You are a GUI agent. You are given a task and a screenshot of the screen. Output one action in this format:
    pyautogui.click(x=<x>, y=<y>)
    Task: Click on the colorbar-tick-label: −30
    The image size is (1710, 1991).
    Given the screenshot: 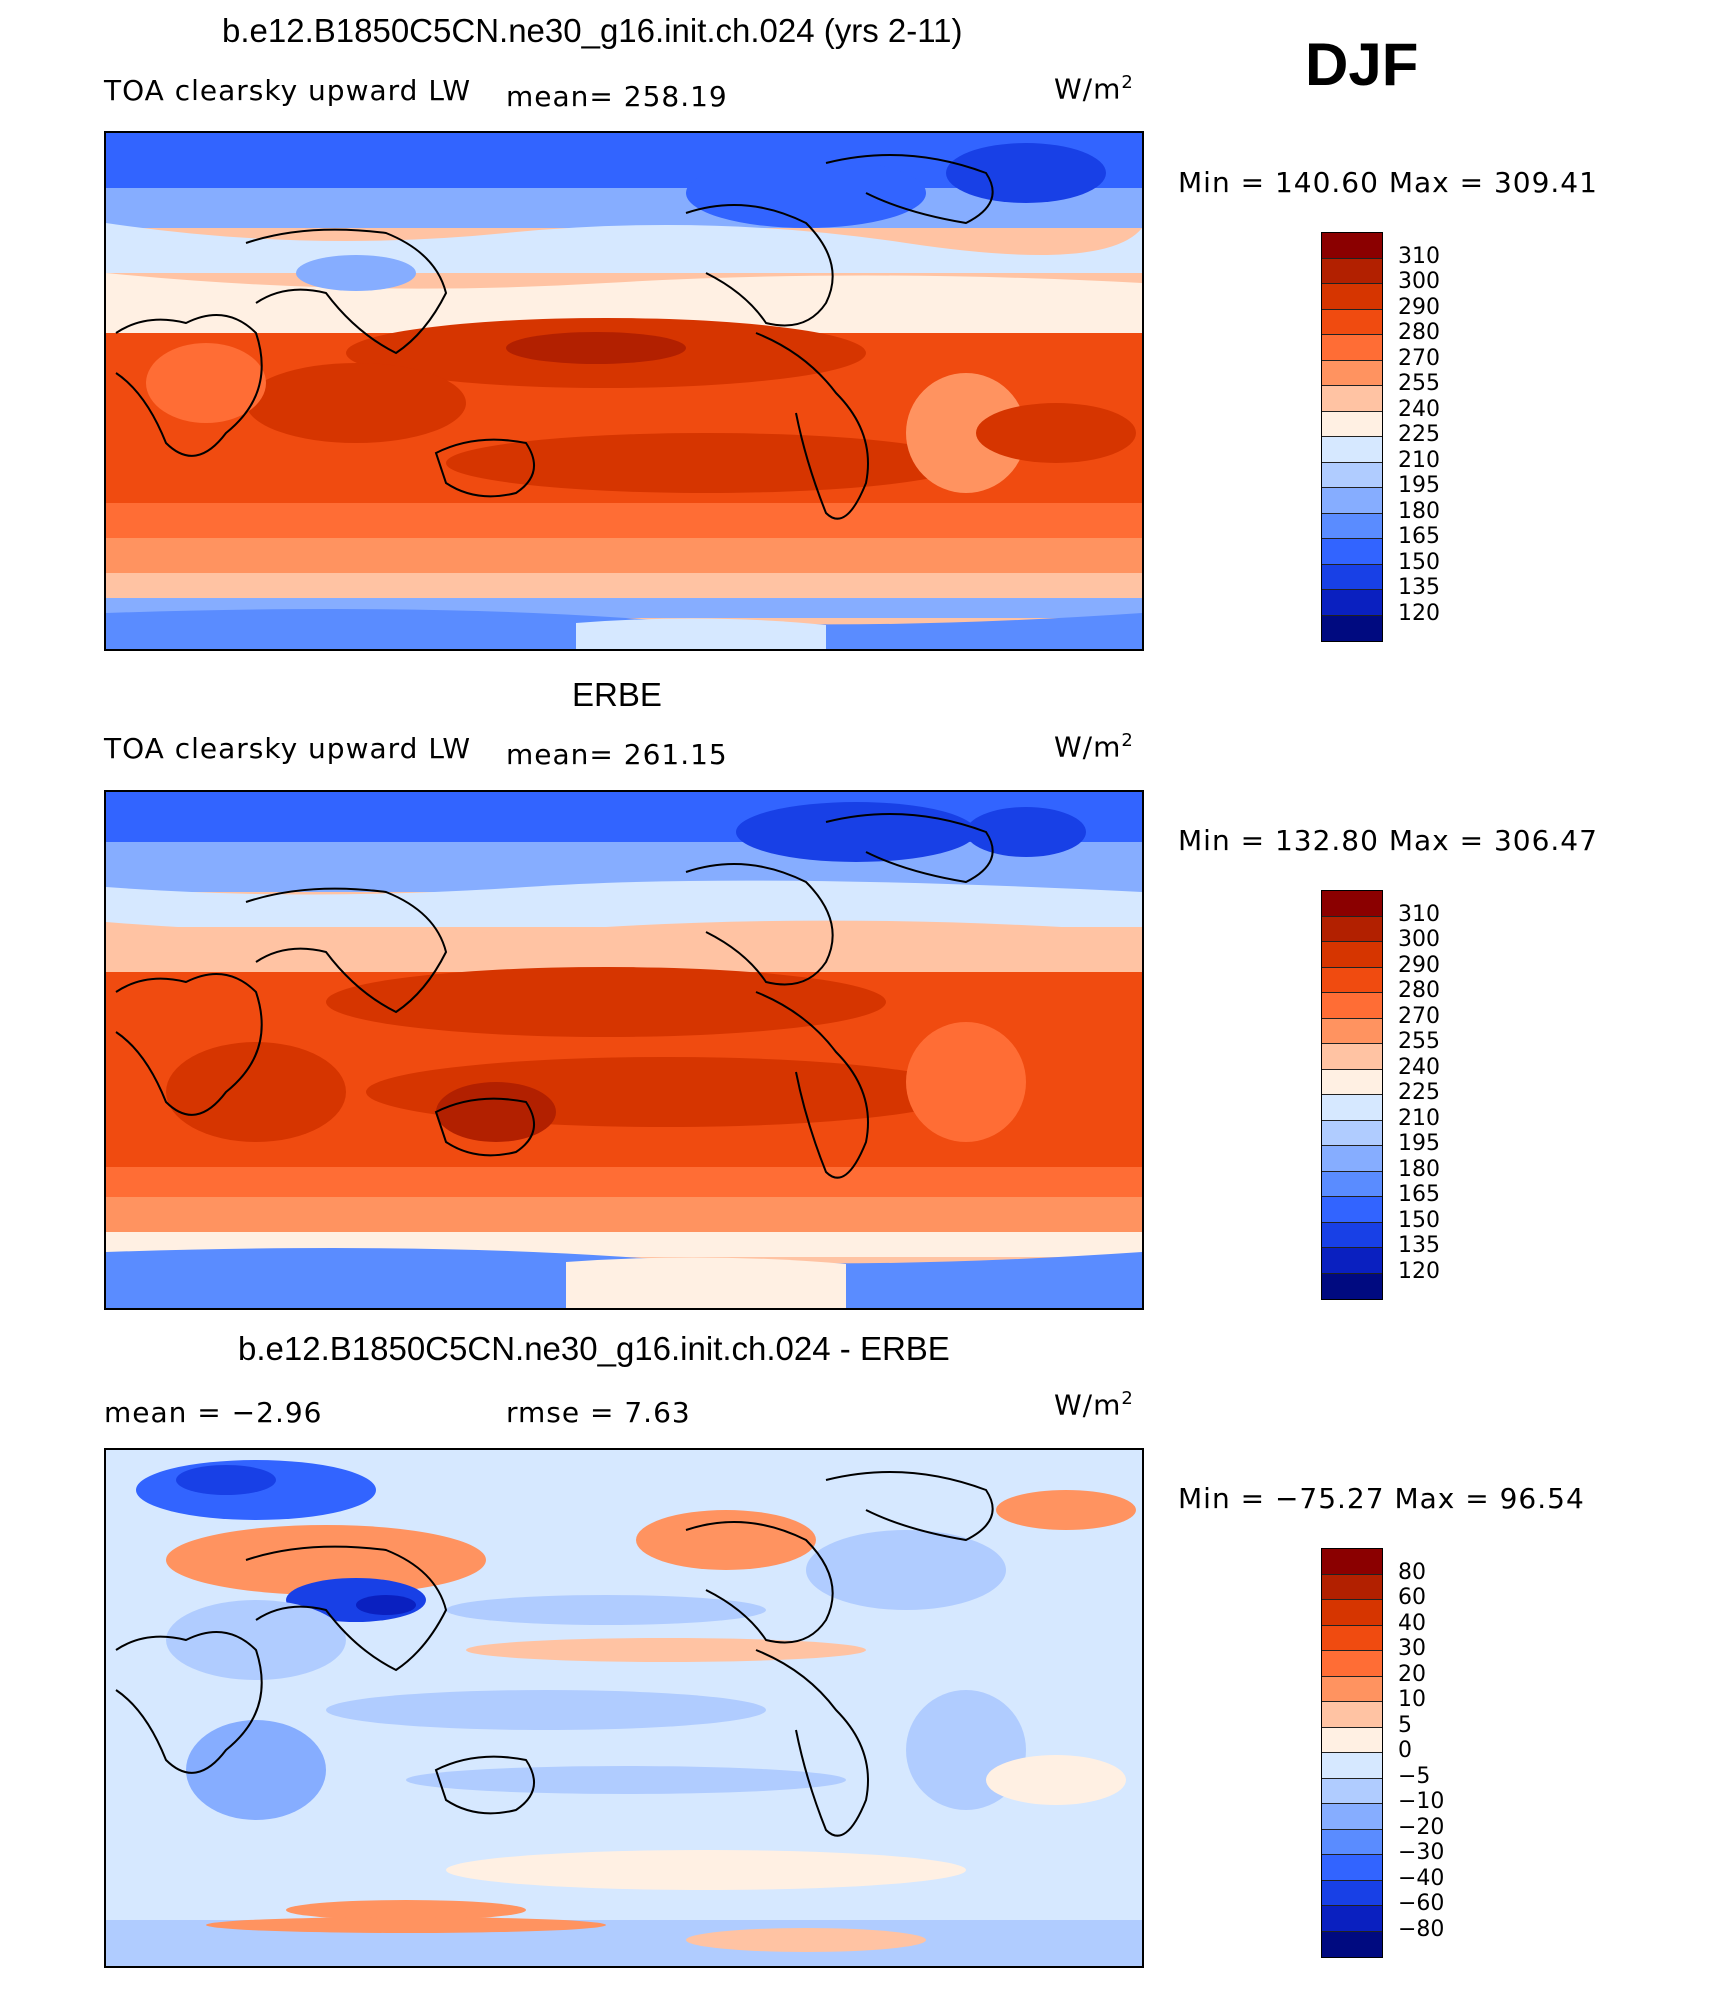 What is the action you would take?
    pyautogui.click(x=1421, y=1852)
    